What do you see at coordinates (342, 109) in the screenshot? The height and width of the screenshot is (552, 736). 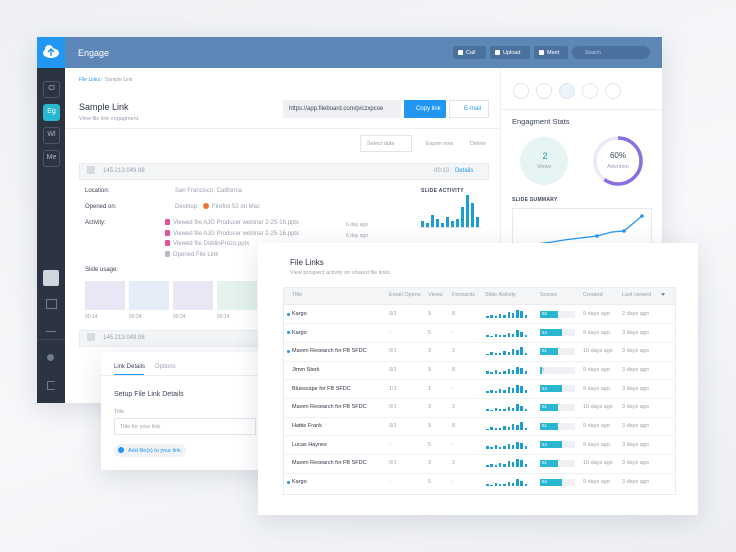 I see `url-box: https://app.fileboard.com/p/czxpcoe` at bounding box center [342, 109].